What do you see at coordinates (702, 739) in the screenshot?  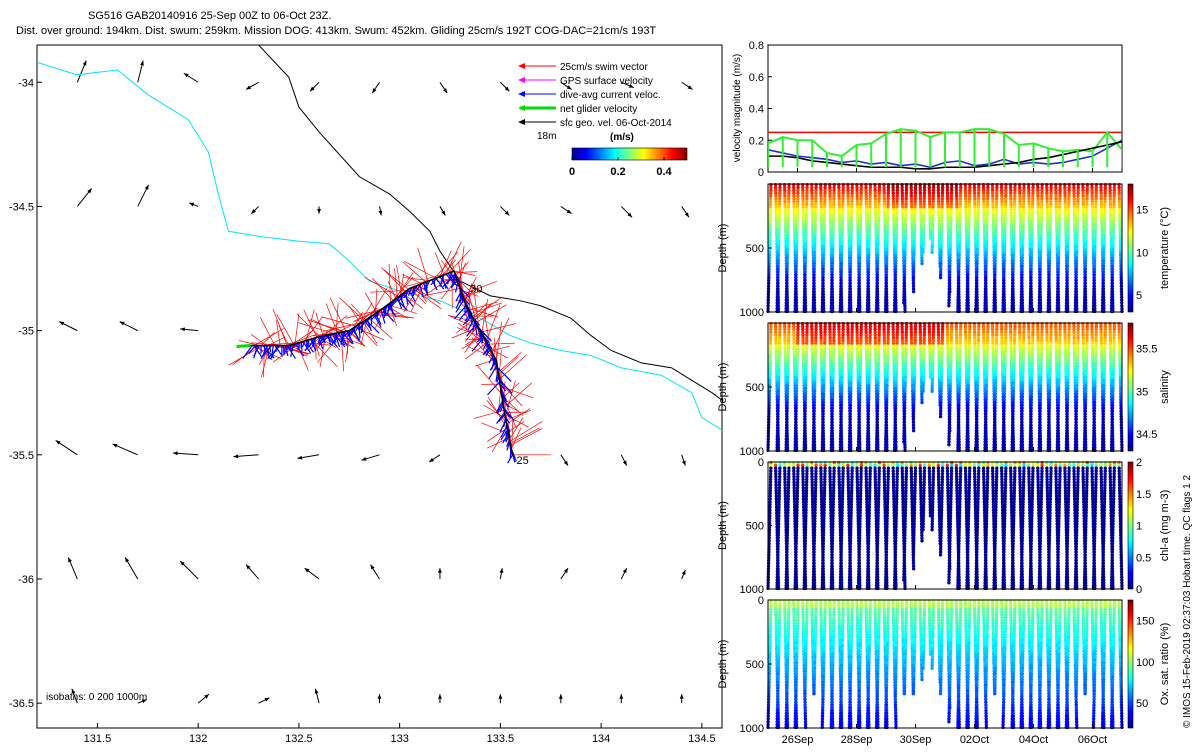 I see `map-xtick-label: 134.5` at bounding box center [702, 739].